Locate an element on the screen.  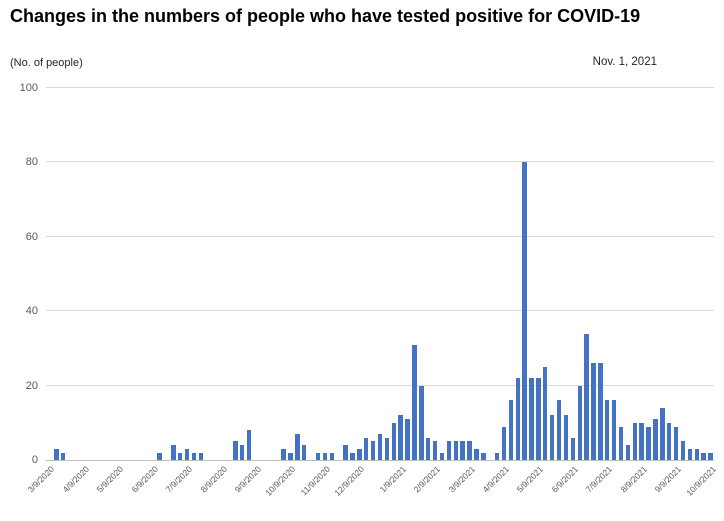
y-axis-tick-label: 80 is located at coordinates (31, 162).